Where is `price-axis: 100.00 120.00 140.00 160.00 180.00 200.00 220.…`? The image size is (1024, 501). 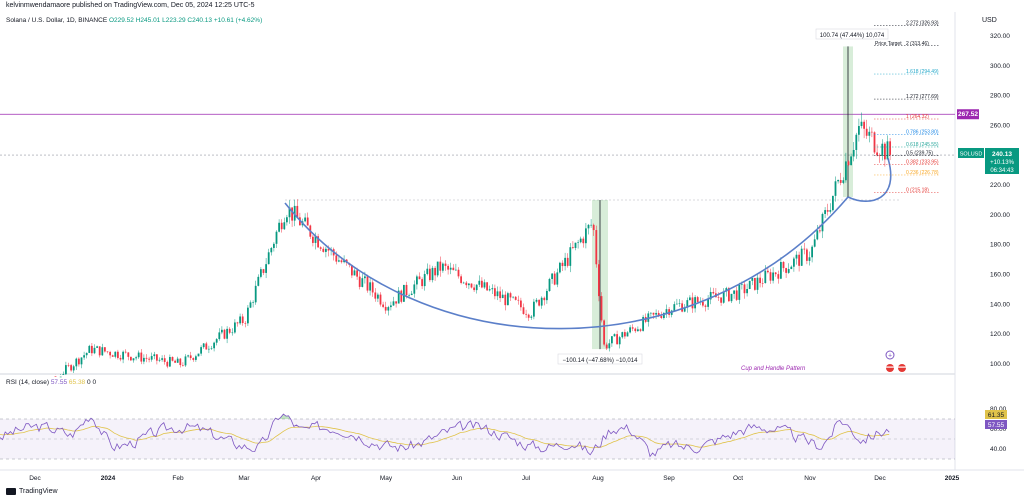
price-axis: 100.00 120.00 140.00 160.00 180.00 200.00 220.… is located at coordinates (1000, 200).